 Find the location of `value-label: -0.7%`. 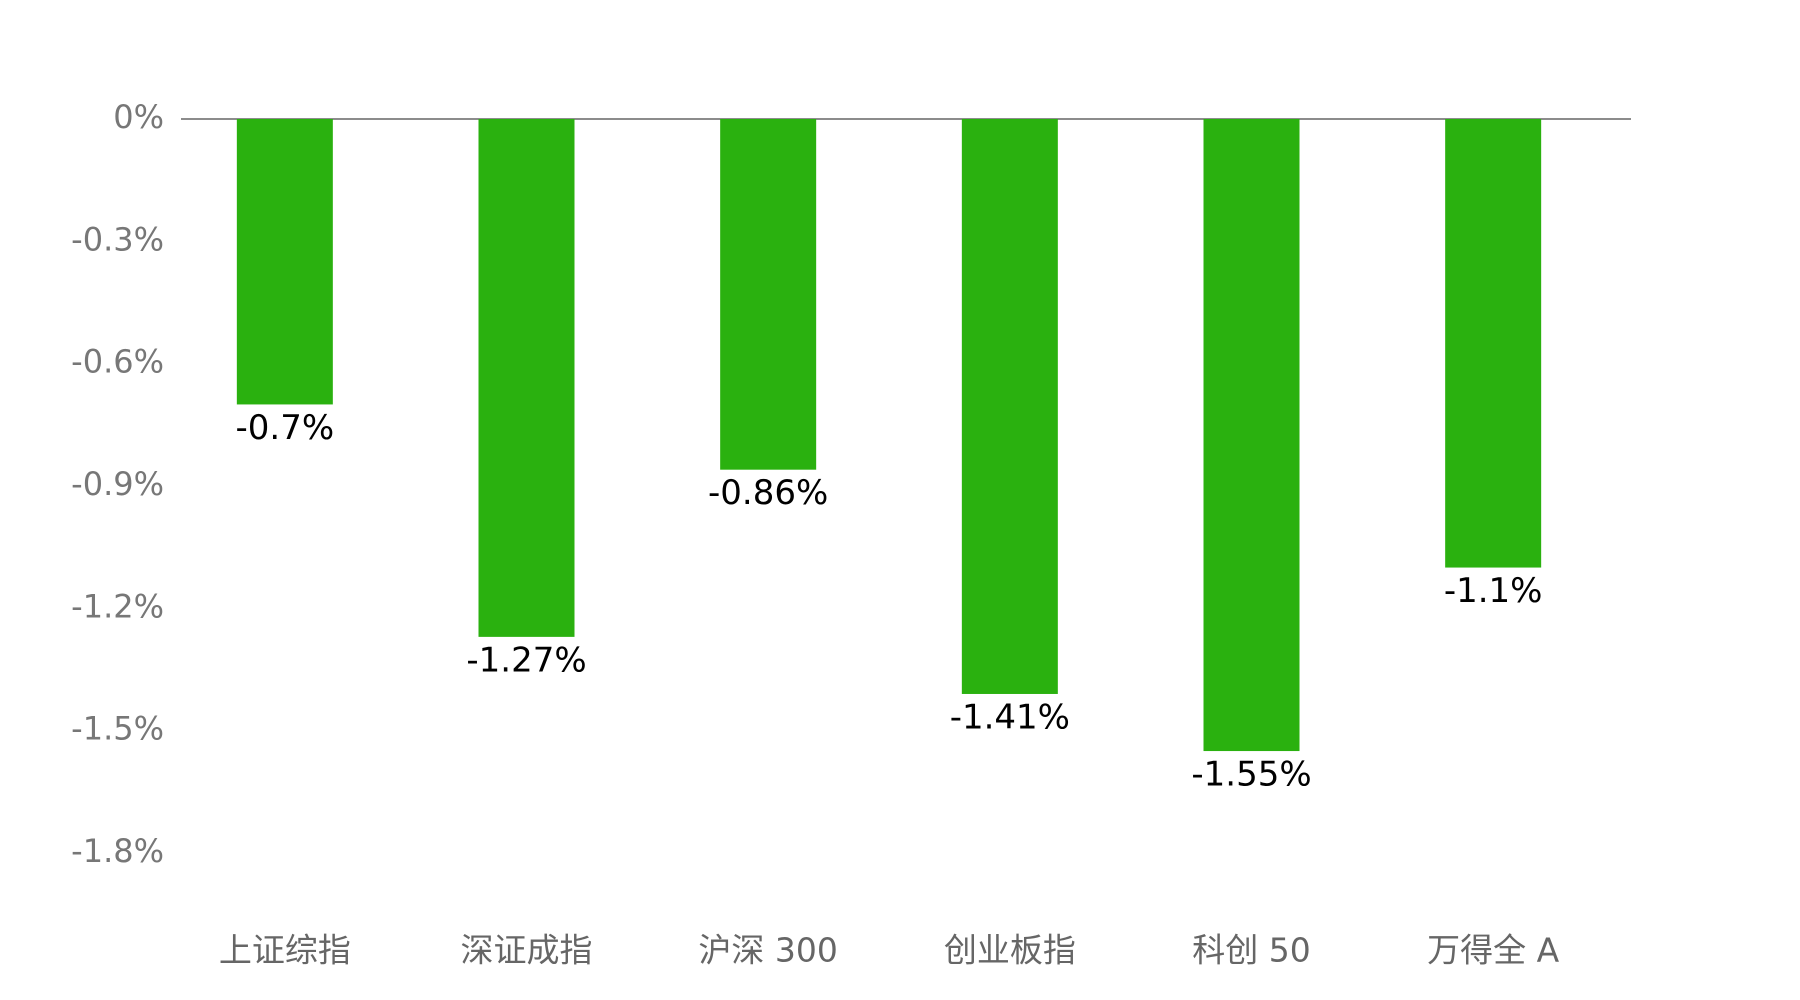

value-label: -0.7% is located at coordinates (285, 428).